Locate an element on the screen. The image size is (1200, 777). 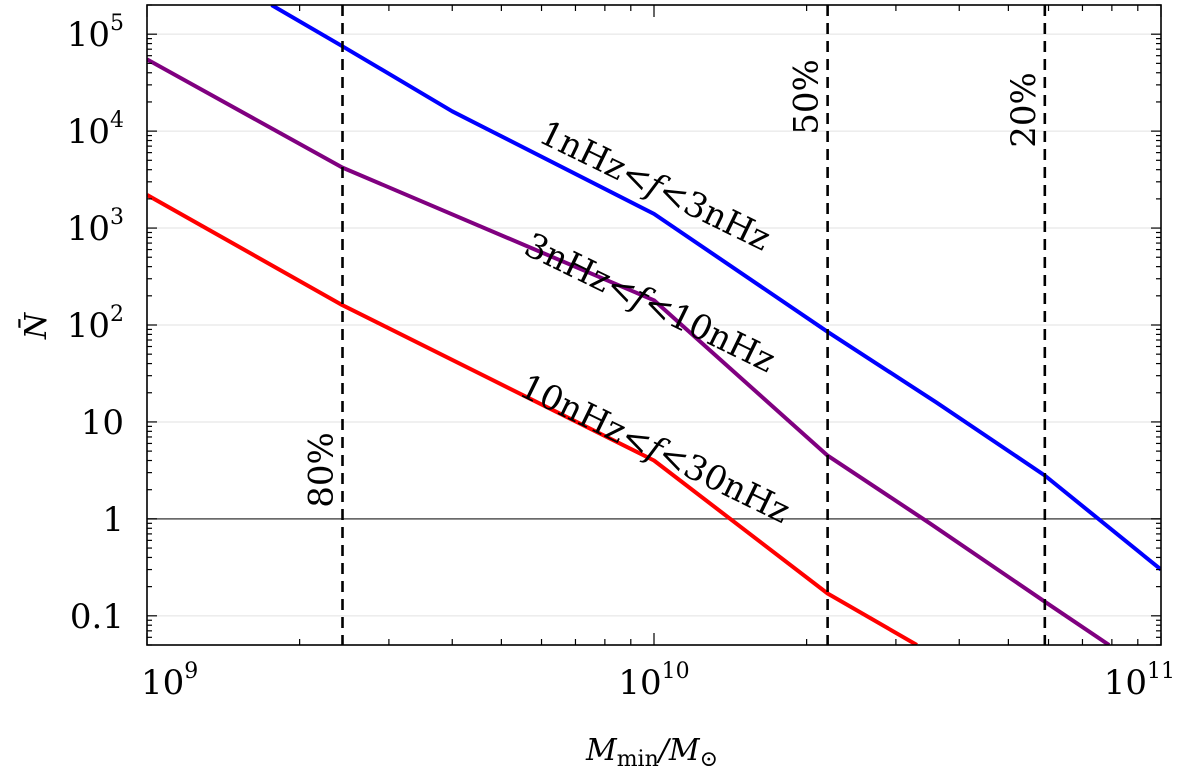
y-tick-label: 1 is located at coordinates (113, 520).